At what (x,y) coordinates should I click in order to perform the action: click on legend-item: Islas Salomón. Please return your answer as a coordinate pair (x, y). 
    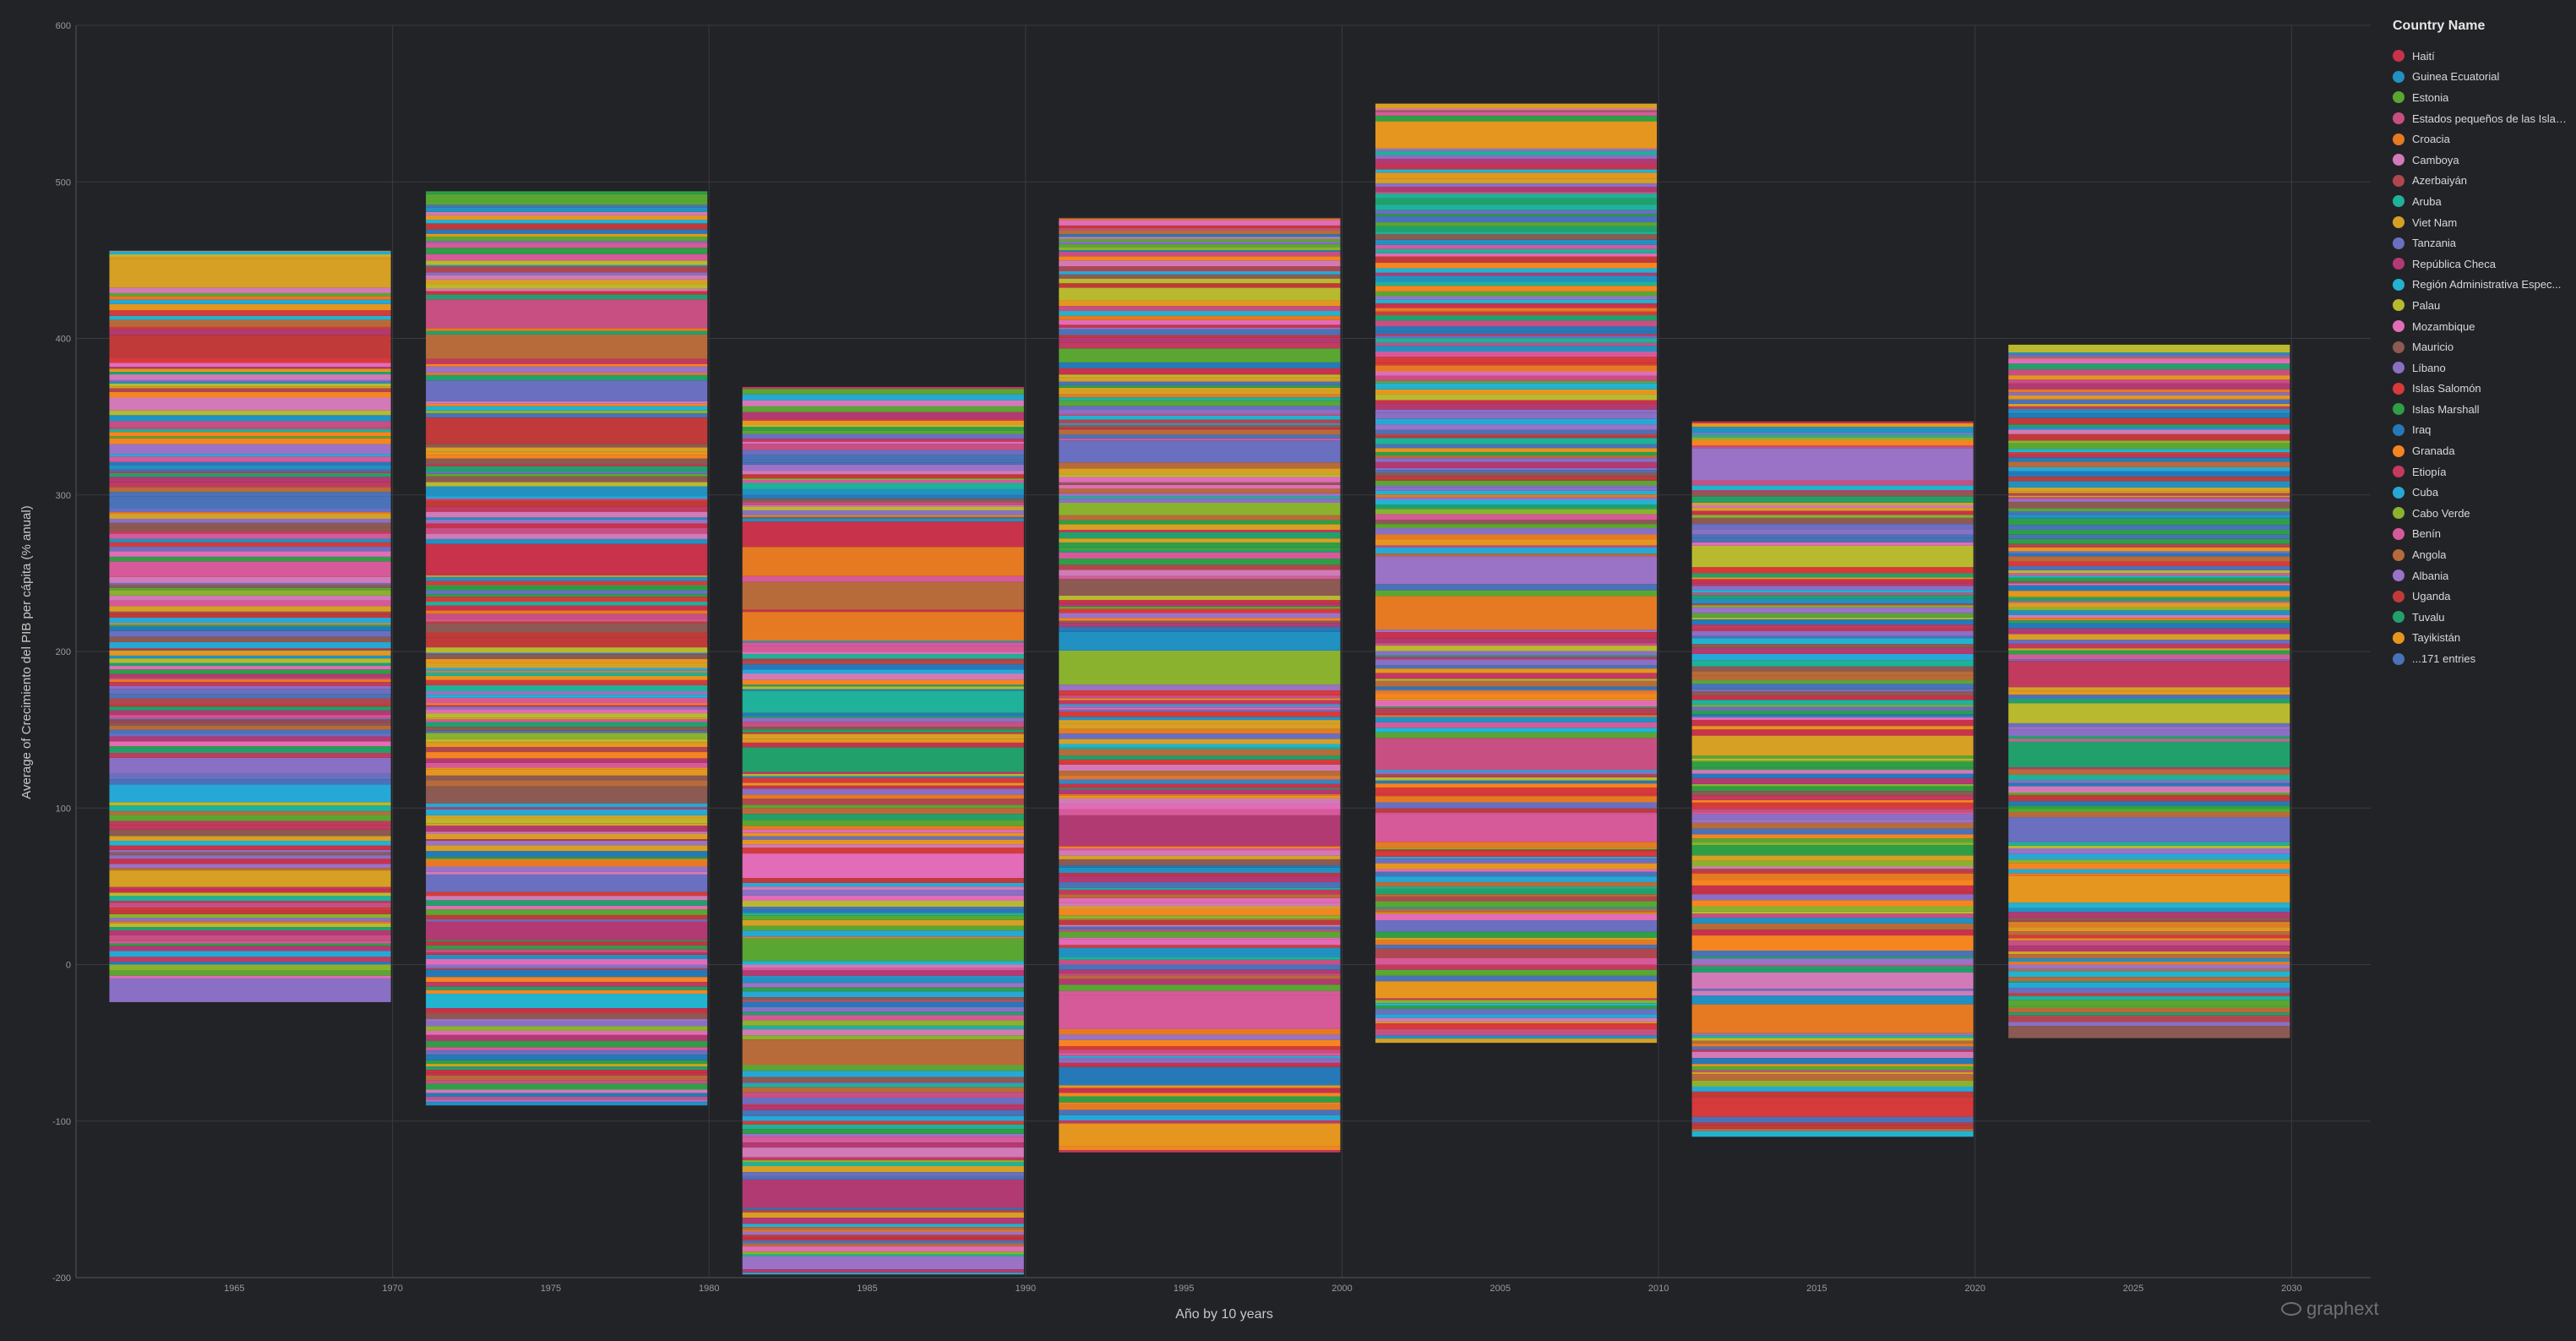
    Looking at the image, I should click on (2481, 389).